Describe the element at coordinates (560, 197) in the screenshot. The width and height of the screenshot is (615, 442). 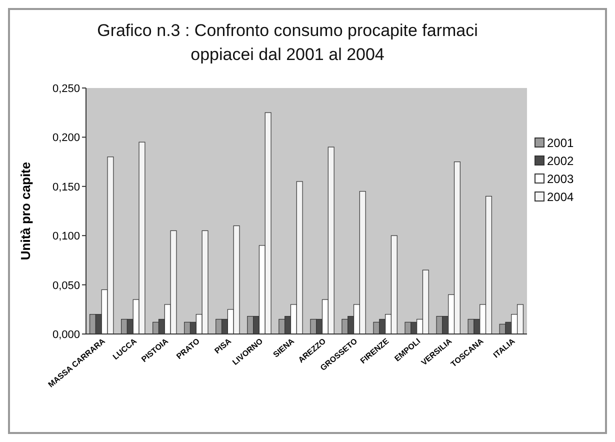
I see `legend-label: 2004` at that location.